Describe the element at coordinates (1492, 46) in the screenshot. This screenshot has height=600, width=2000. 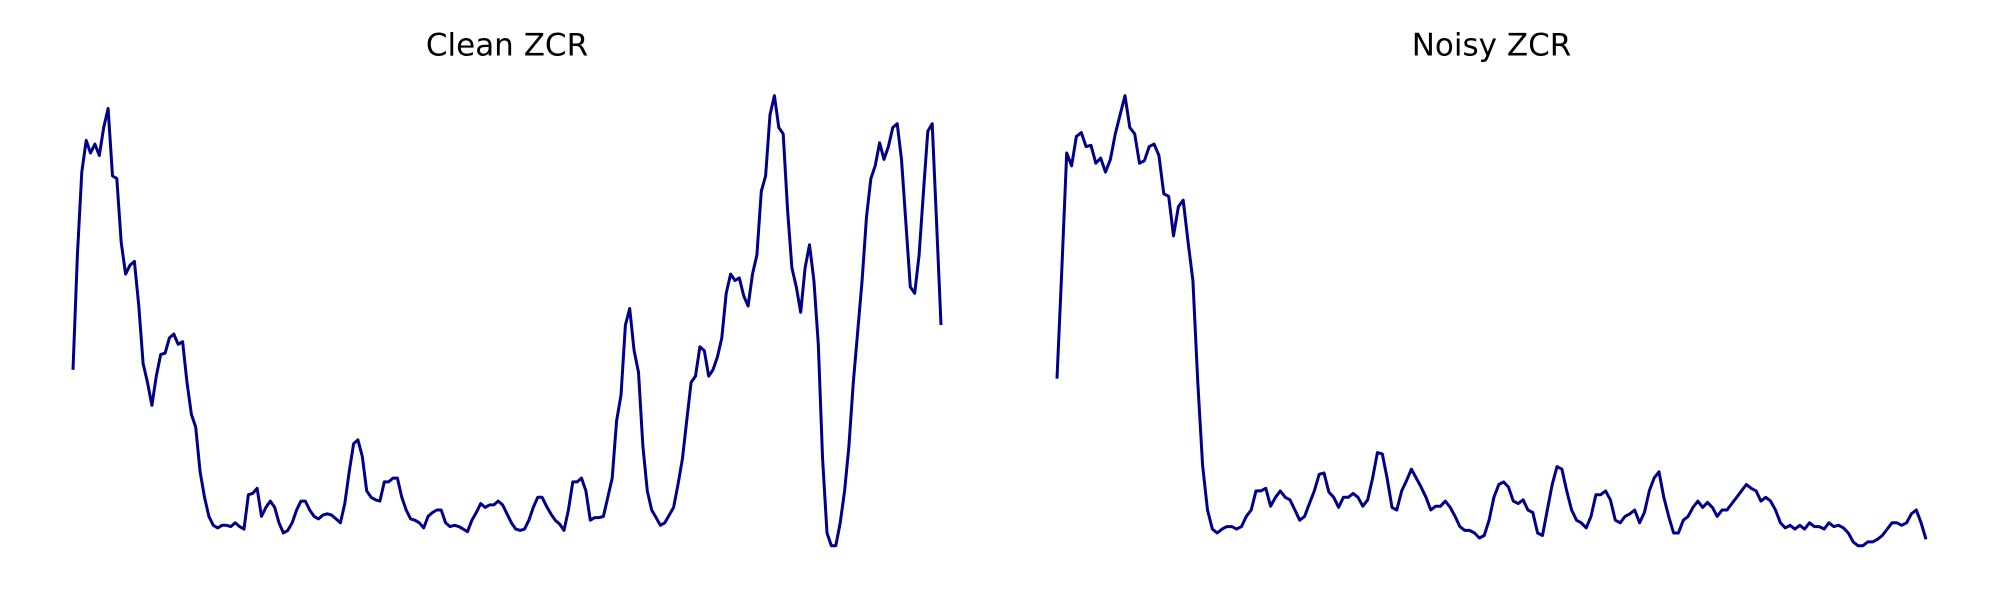
I see `chart-title: Noisy ZCR` at that location.